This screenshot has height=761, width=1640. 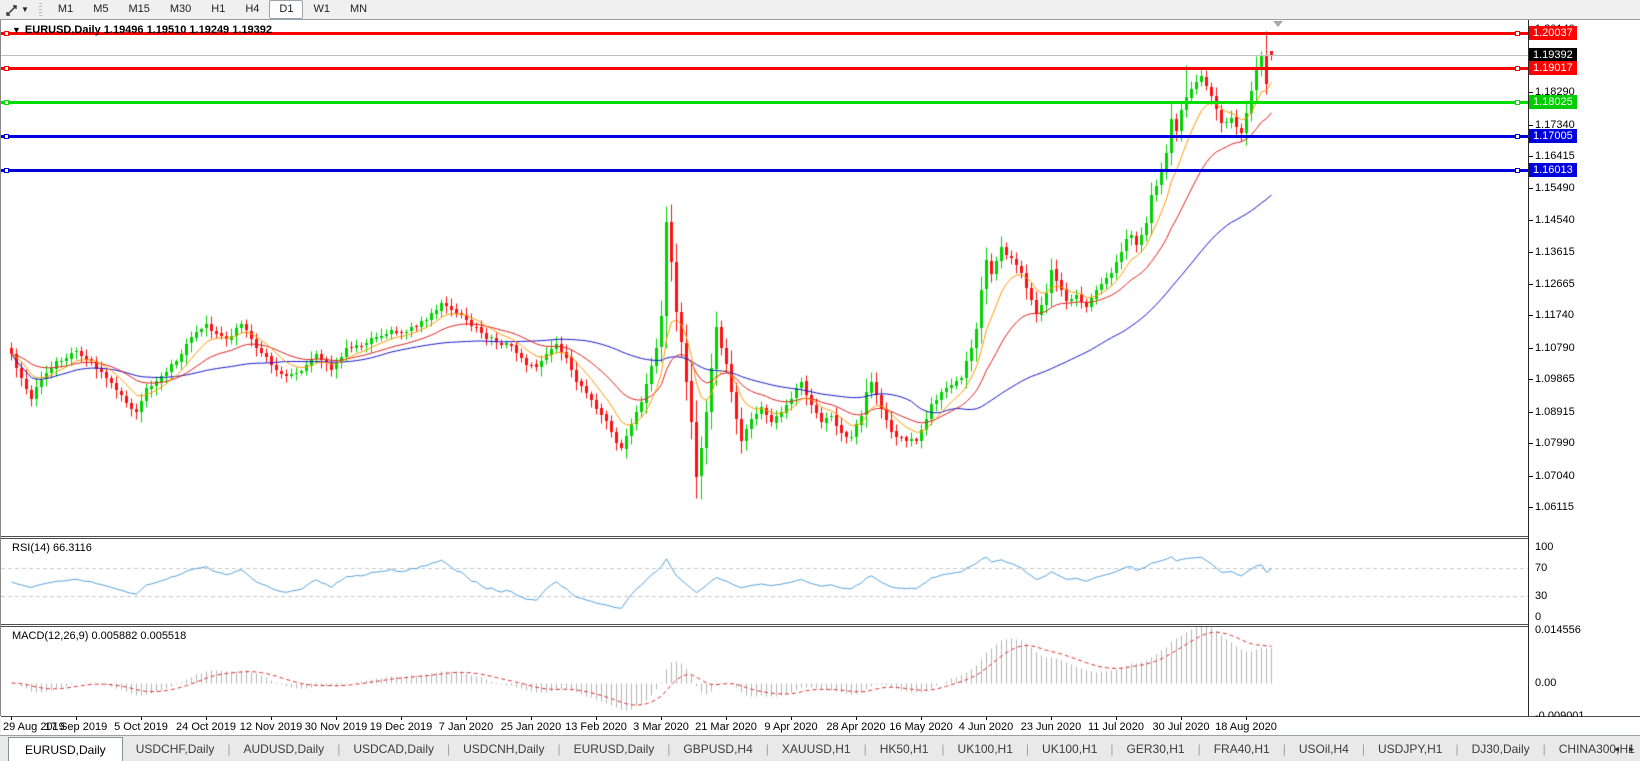 I want to click on date-label: 16 May 2020, so click(x=921, y=727).